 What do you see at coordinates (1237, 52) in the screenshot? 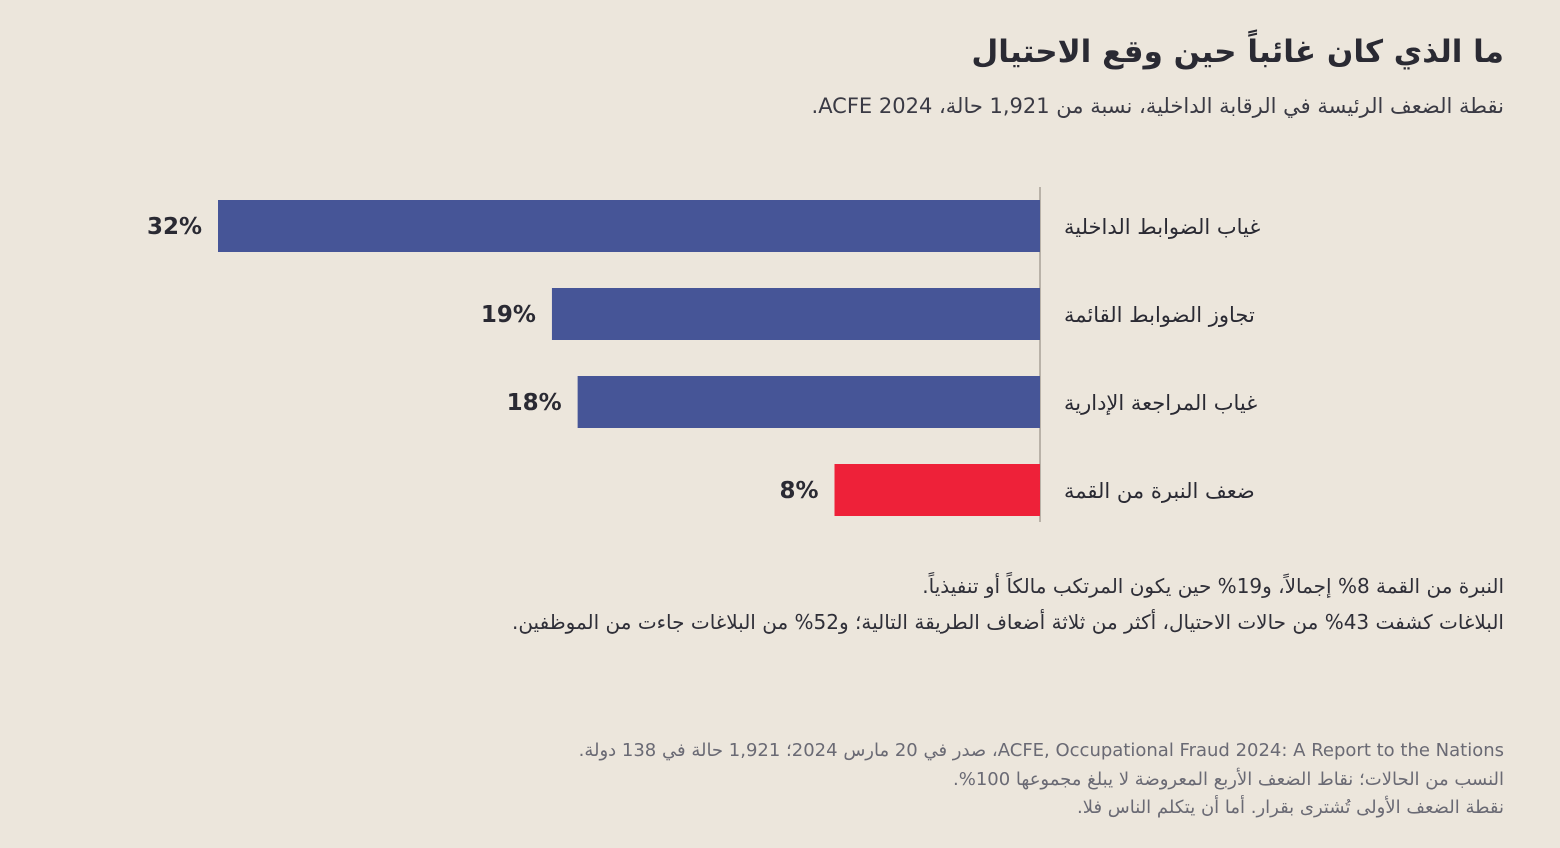
I see `chart-title: ما الذي كان غائباً حين وقع الاحتيال` at bounding box center [1237, 52].